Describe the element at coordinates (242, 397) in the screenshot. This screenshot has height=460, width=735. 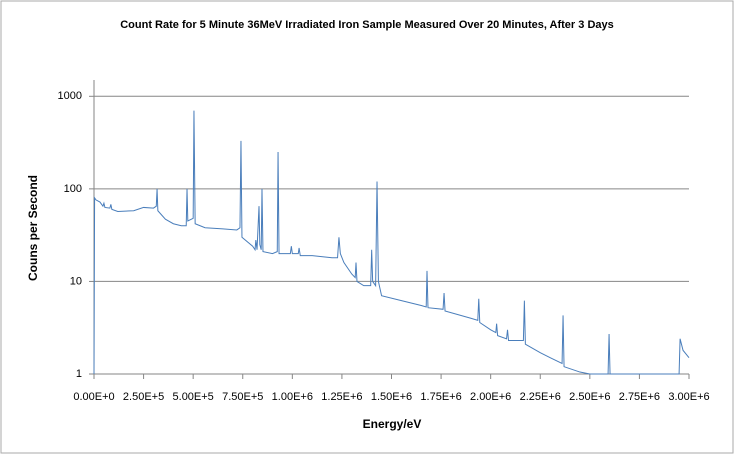
I see `x-tick-label: 7.50E+5` at that location.